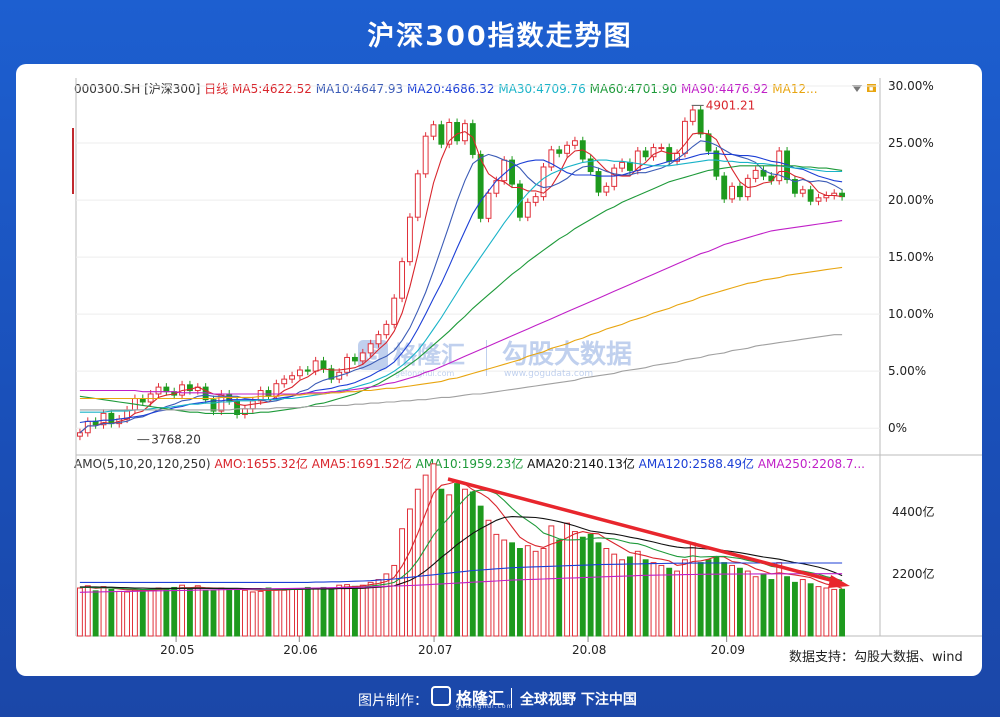 The height and width of the screenshot is (717, 1000). Describe the element at coordinates (393, 701) in the screenshot. I see `footer-made-by-label: 图片制作：` at that location.